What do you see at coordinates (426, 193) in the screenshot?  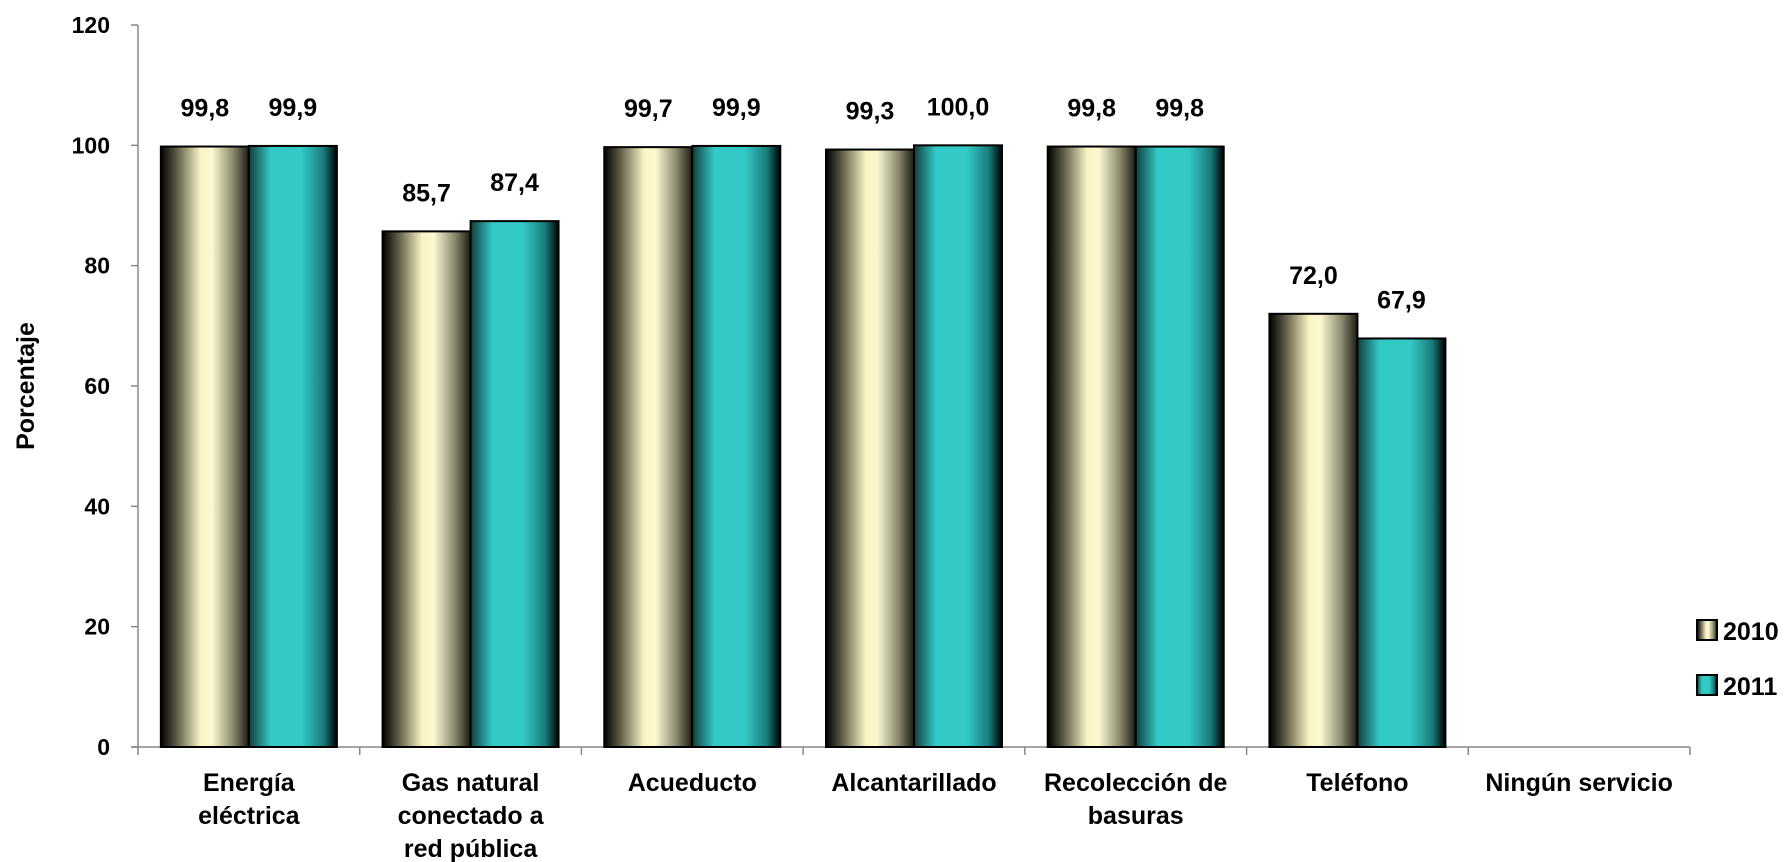 I see `data-label: 85,7` at bounding box center [426, 193].